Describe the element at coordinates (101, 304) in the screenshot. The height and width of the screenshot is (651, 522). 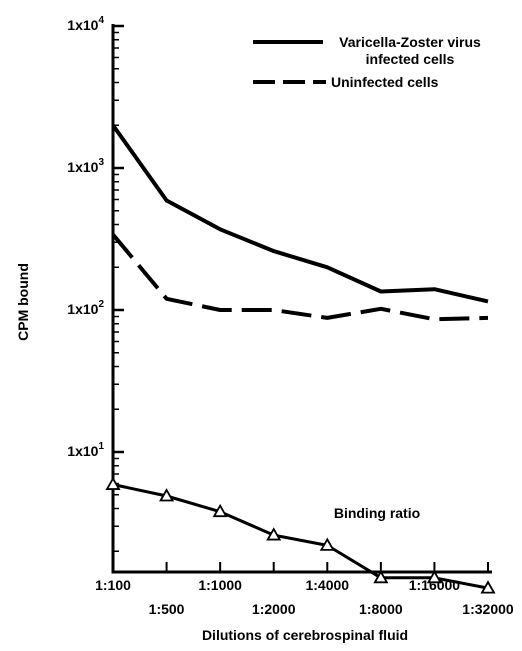
I see `y-tick-exponent: 2` at that location.